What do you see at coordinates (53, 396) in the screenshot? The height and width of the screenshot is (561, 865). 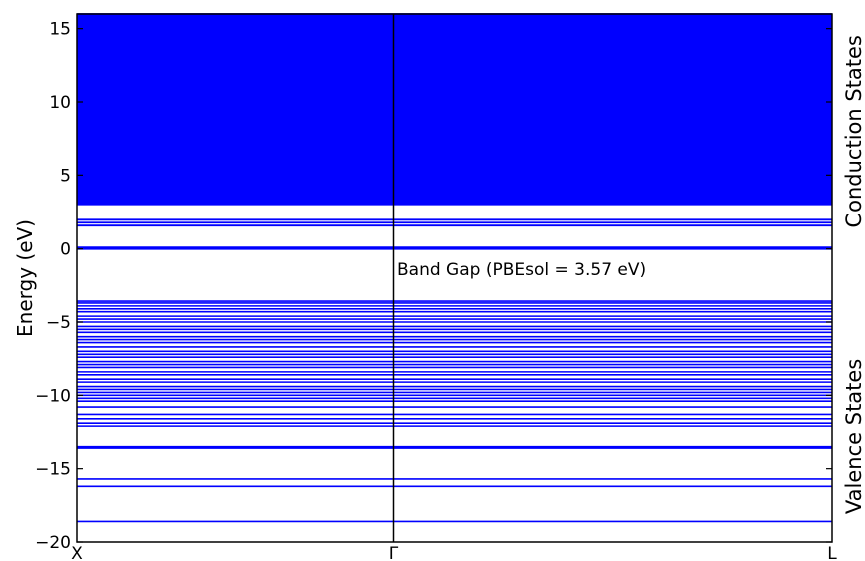 I see `y-tick-label: −10` at bounding box center [53, 396].